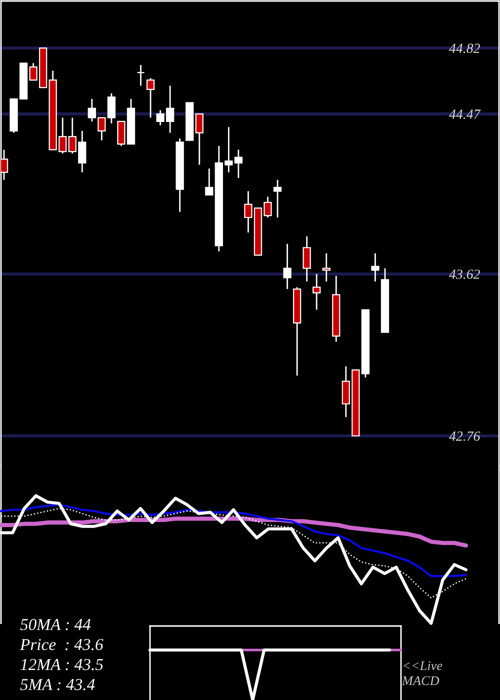 The image size is (500, 700). I want to click on annotation: 50MA : 44, so click(55, 624).